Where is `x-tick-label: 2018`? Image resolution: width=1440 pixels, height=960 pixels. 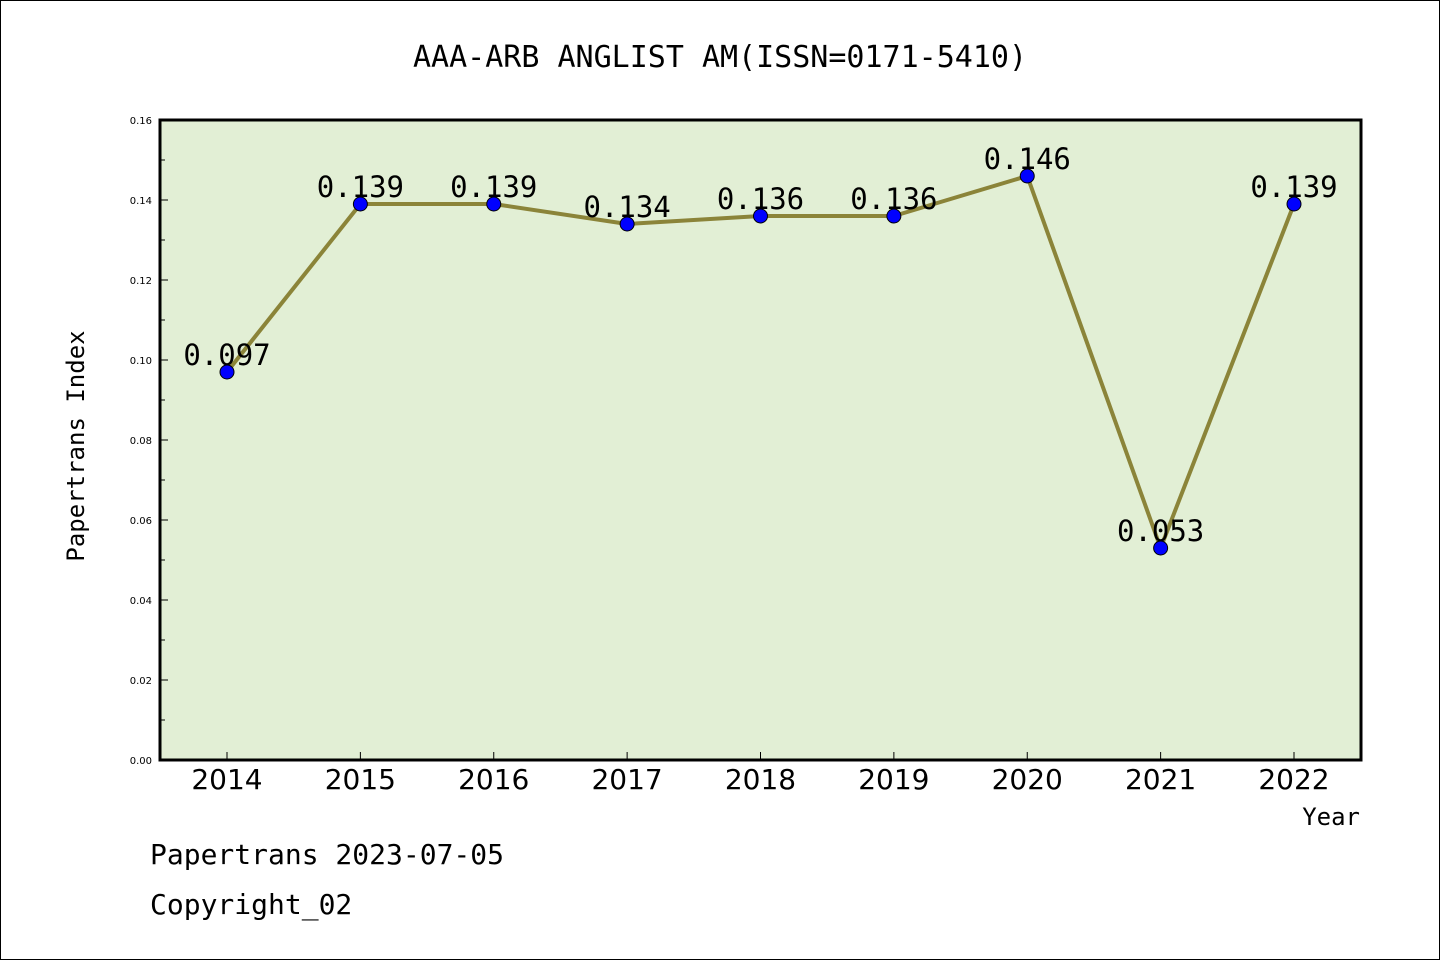
x-tick-label: 2018 is located at coordinates (760, 779).